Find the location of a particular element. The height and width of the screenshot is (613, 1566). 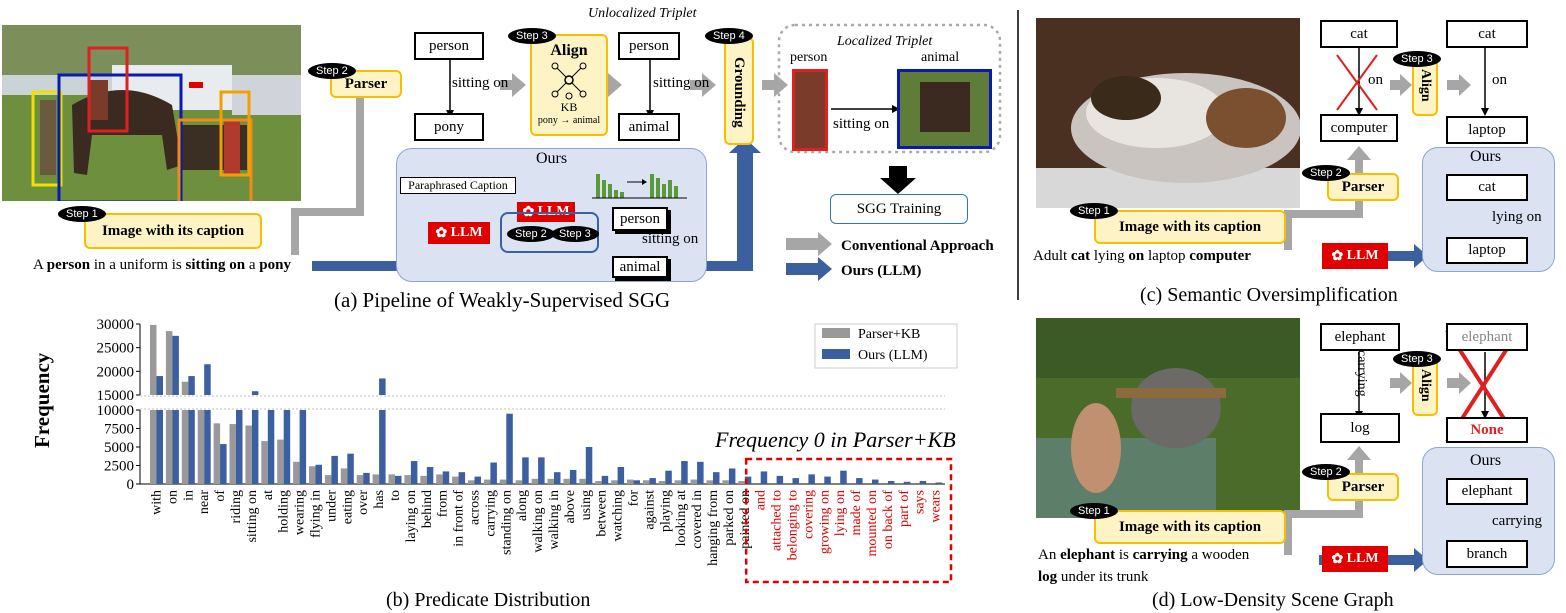

edge-sitting-on-2: sitting on is located at coordinates (681, 83).